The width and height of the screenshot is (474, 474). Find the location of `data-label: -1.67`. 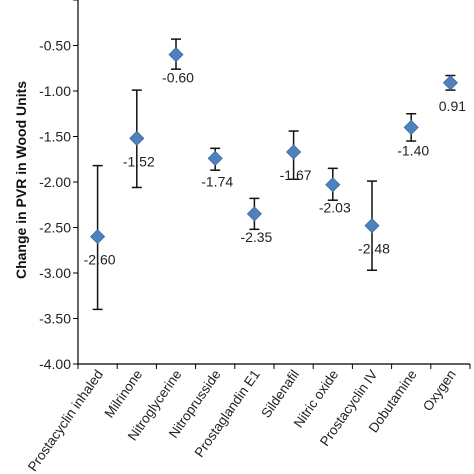

data-label: -1.67 is located at coordinates (296, 175).